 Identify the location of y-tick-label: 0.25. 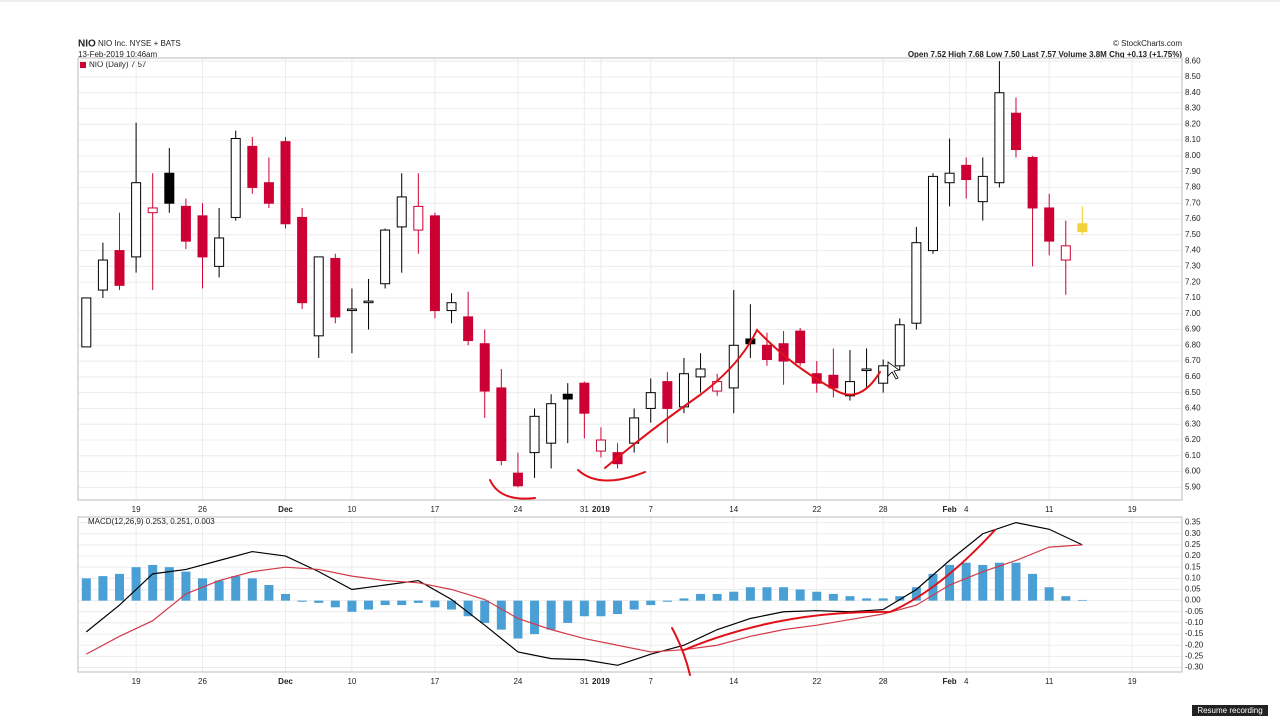
(1193, 544).